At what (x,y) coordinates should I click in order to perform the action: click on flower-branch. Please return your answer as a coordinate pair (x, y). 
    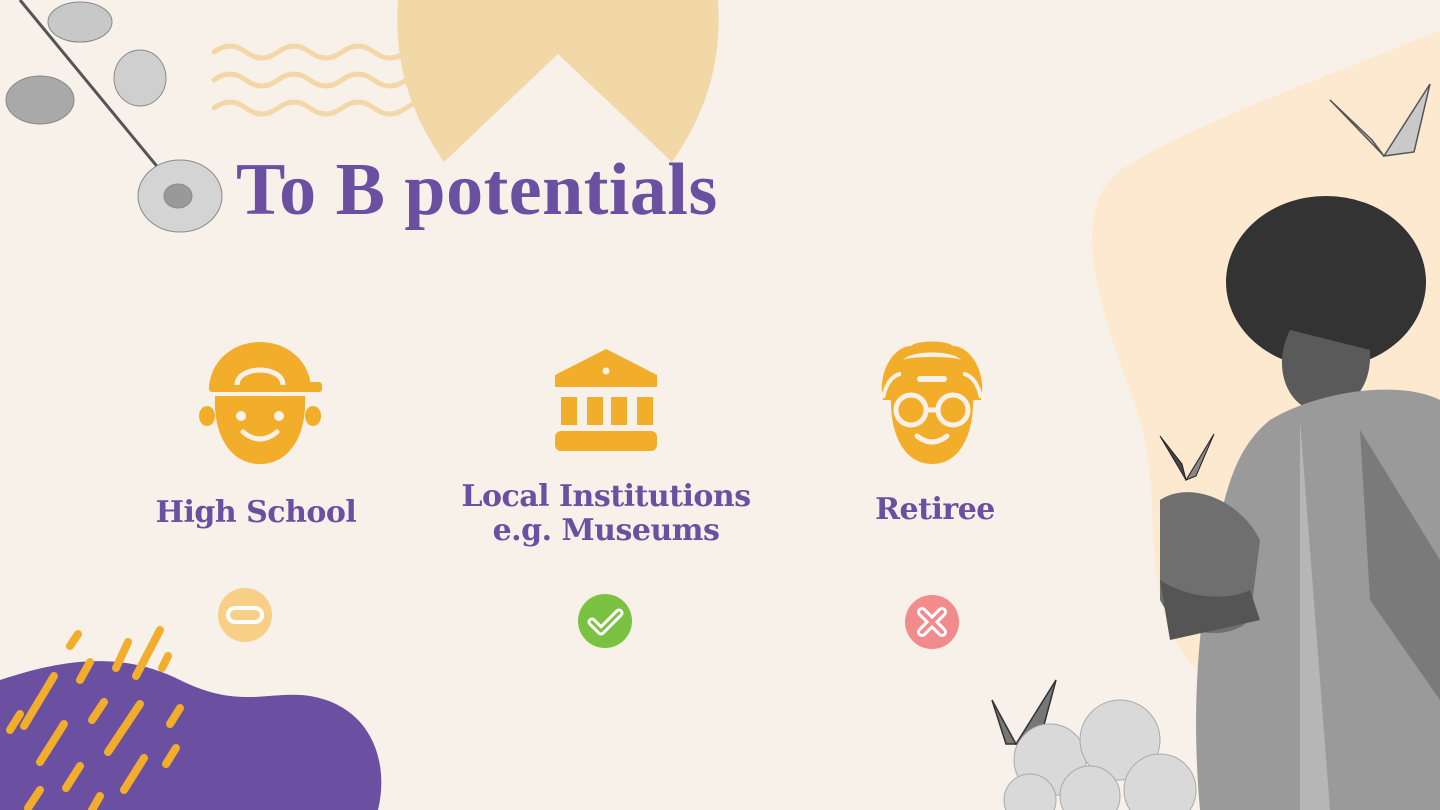
    Looking at the image, I should click on (114, 116).